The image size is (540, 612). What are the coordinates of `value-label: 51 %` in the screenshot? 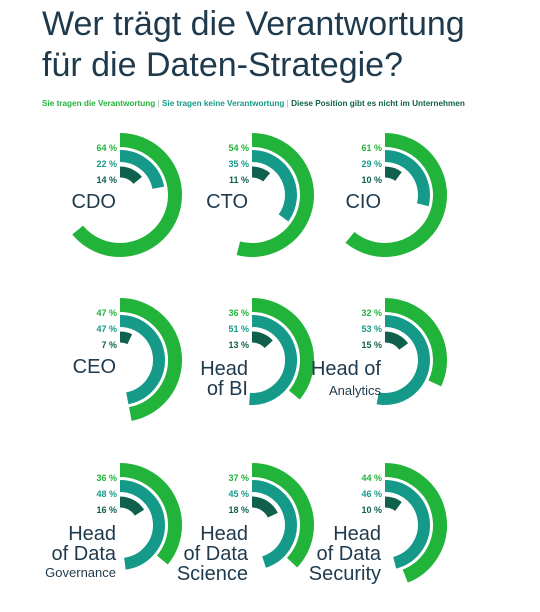 It's located at (238, 329).